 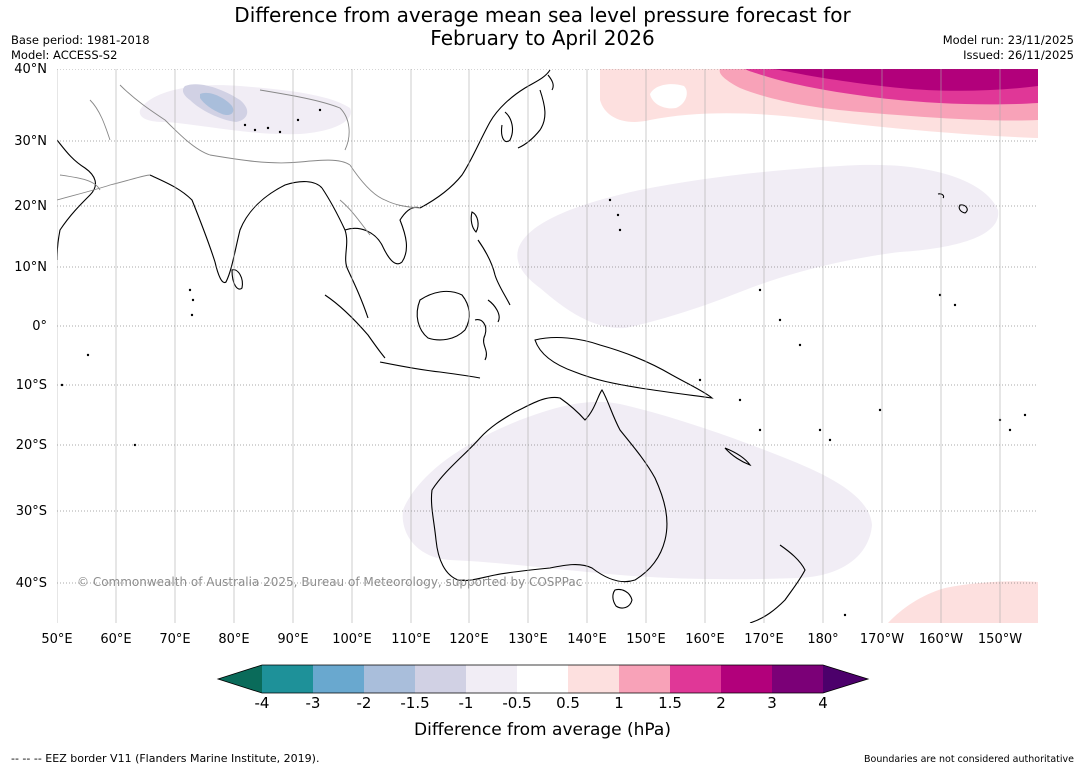 I want to click on lat-tick-10s: 10°S, so click(x=31, y=385).